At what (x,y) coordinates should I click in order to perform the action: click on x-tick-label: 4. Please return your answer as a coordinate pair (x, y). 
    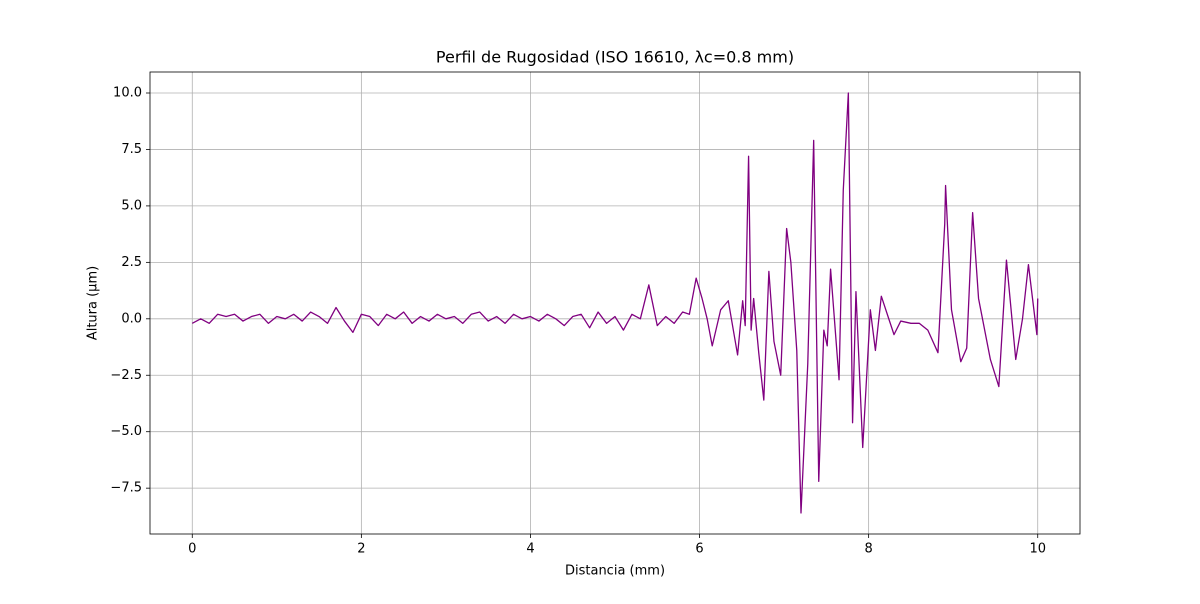
    Looking at the image, I should click on (530, 549).